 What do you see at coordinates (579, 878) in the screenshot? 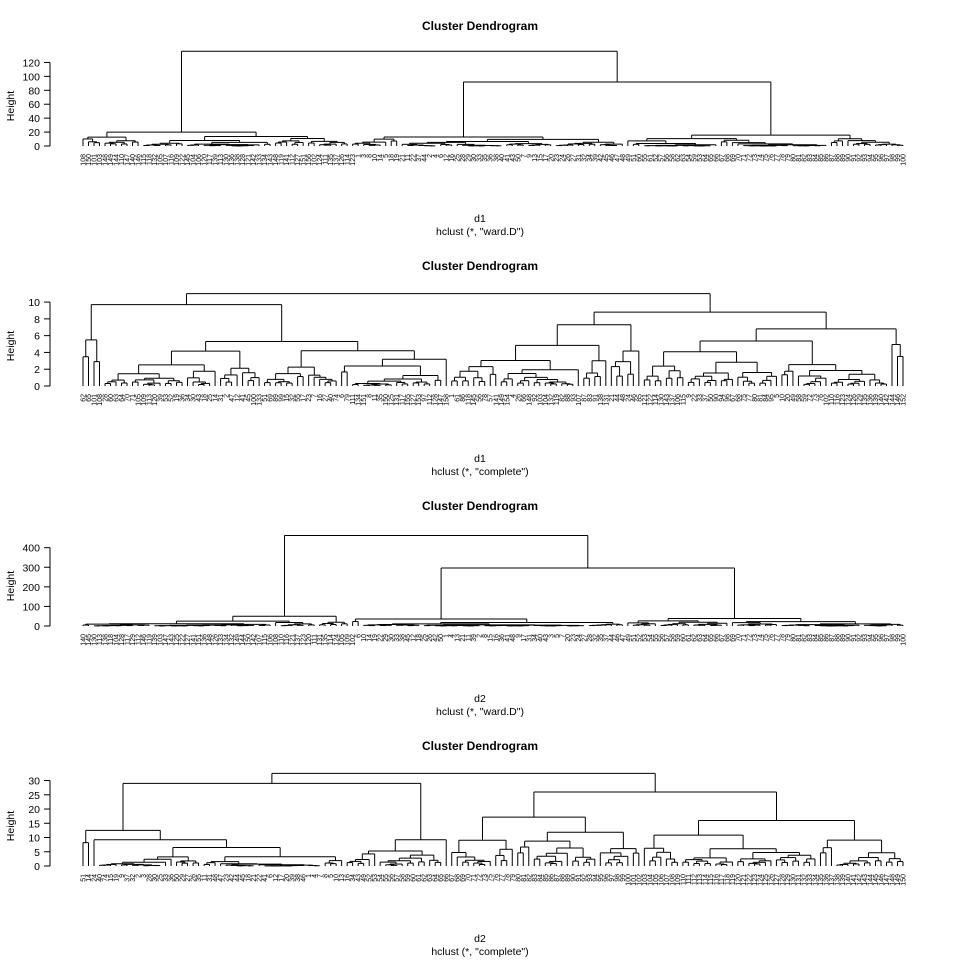
I see `leaf-label: 91` at bounding box center [579, 878].